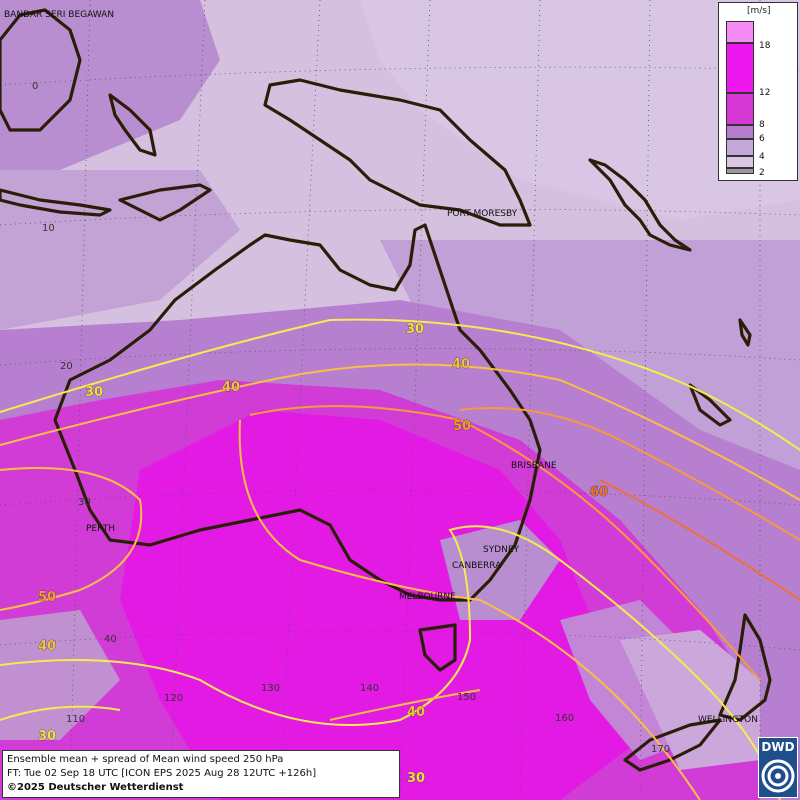  I want to click on city-label-port-moresby: PORT MORESBY, so click(482, 214).